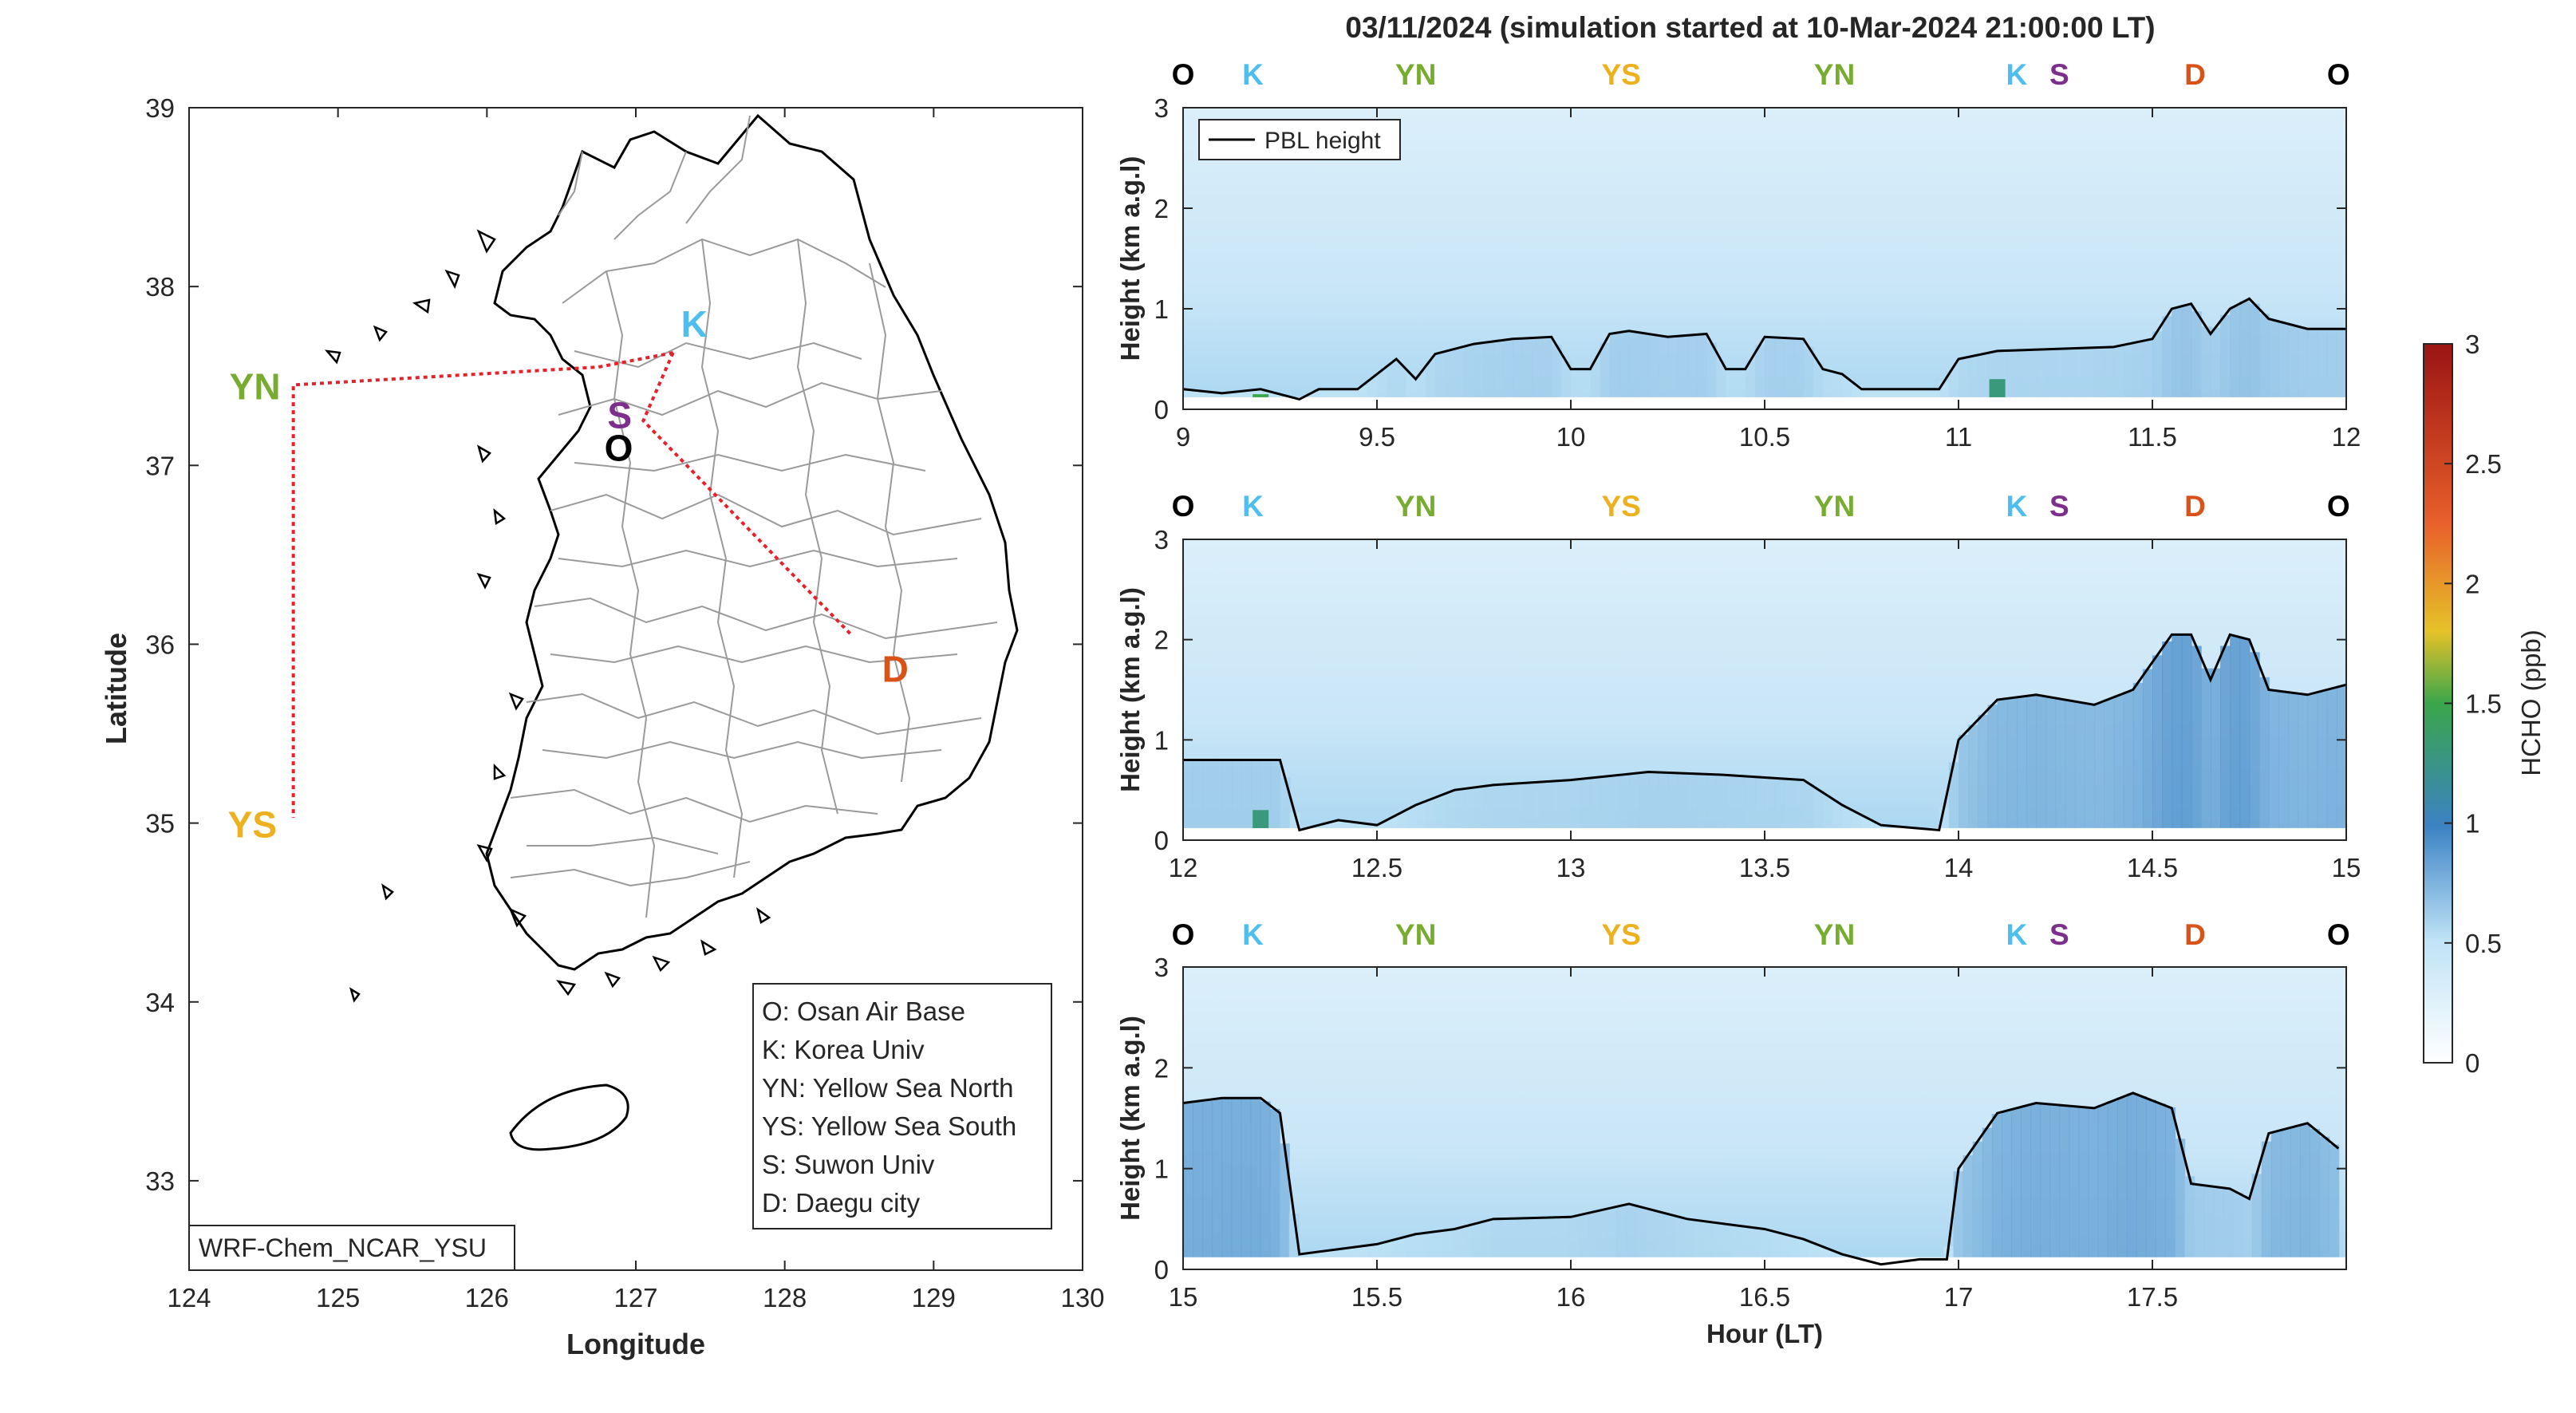 Image resolution: width=2576 pixels, height=1413 pixels. I want to click on ytick-label: 2, so click(1161, 208).